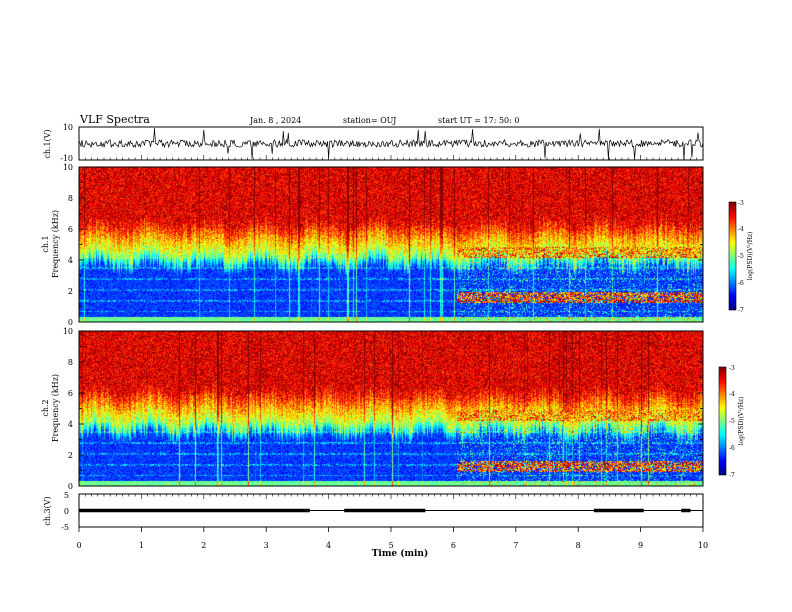 The image size is (792, 612). What do you see at coordinates (515, 545) in the screenshot?
I see `x-tick-label: 7` at bounding box center [515, 545].